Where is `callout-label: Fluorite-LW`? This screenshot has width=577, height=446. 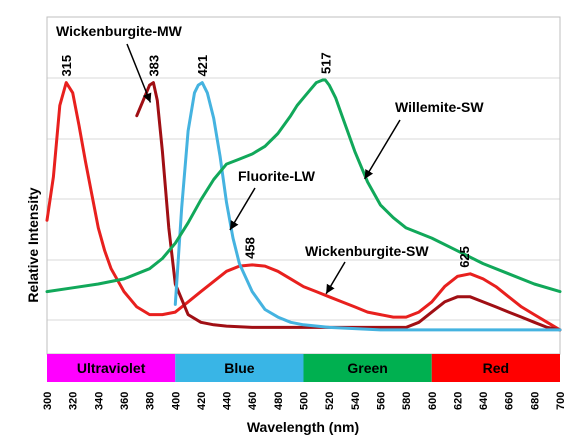 callout-label: Fluorite-LW is located at coordinates (277, 176).